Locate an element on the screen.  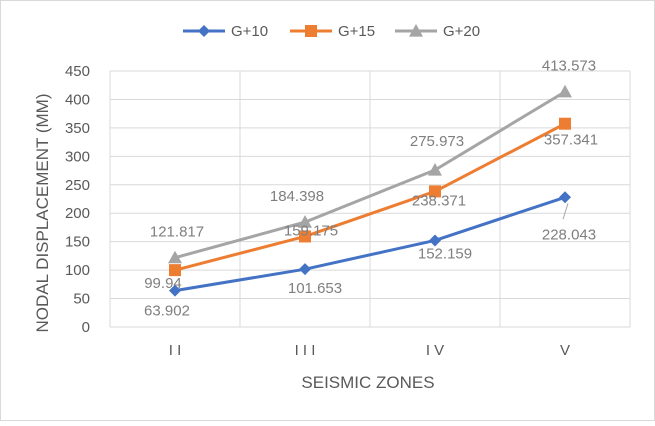
data-label: 184.398 is located at coordinates (297, 196).